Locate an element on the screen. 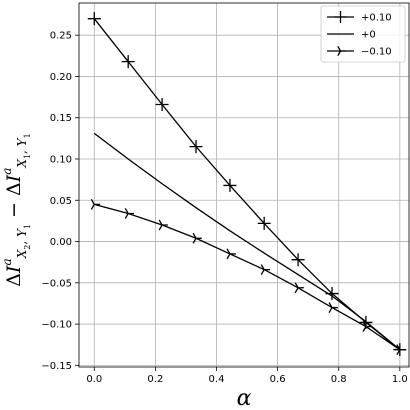 The width and height of the screenshot is (410, 410). y-tick-label: 0.10 is located at coordinates (61, 160).